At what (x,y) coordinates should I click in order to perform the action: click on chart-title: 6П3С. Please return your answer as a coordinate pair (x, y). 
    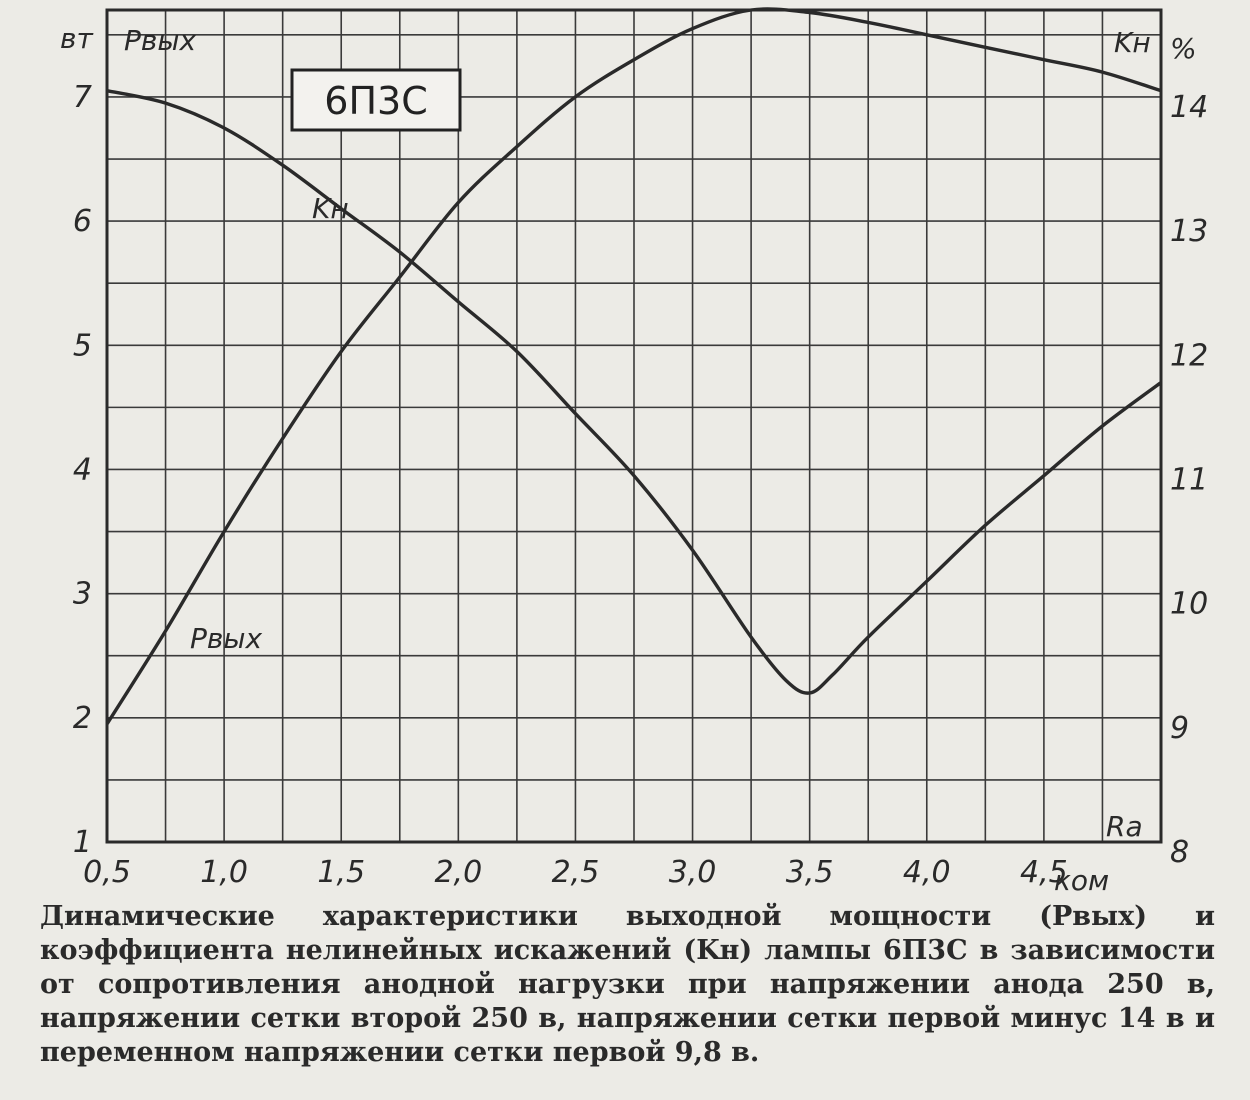
    Looking at the image, I should click on (375, 101).